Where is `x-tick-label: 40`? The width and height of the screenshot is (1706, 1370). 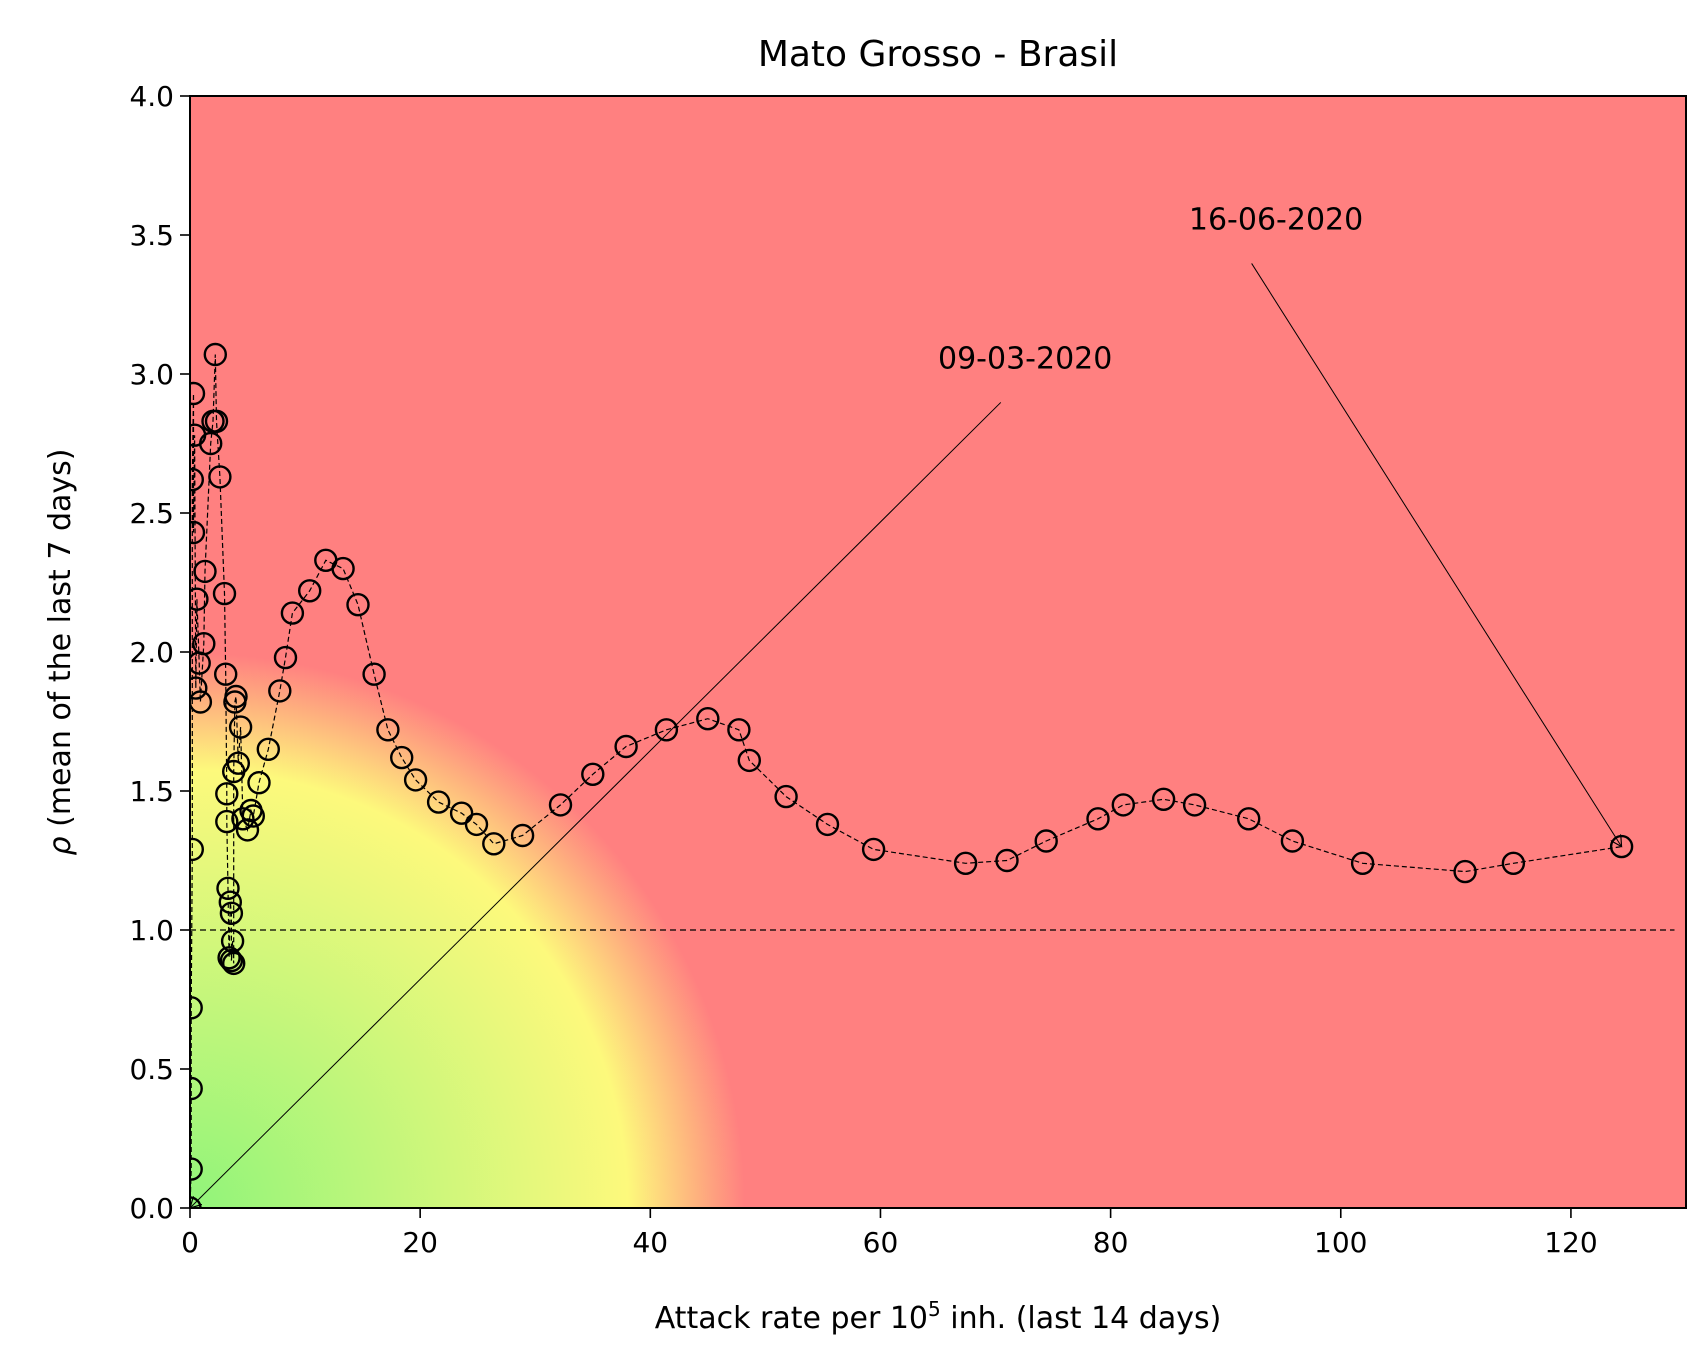
x-tick-label: 40 is located at coordinates (650, 1242).